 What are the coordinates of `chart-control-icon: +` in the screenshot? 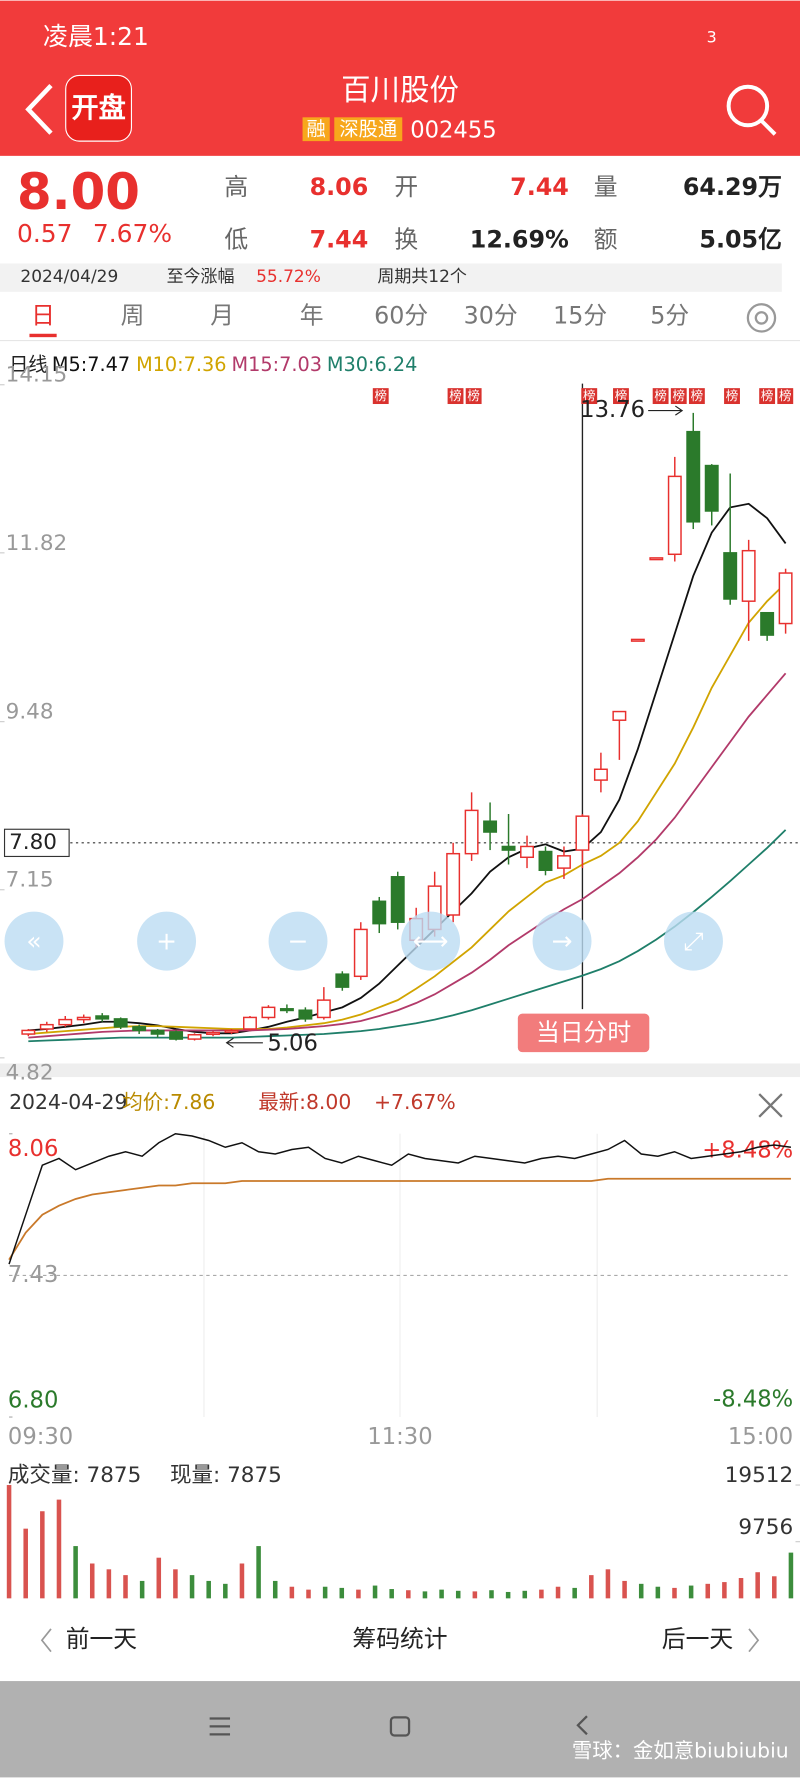 It's located at (166, 940).